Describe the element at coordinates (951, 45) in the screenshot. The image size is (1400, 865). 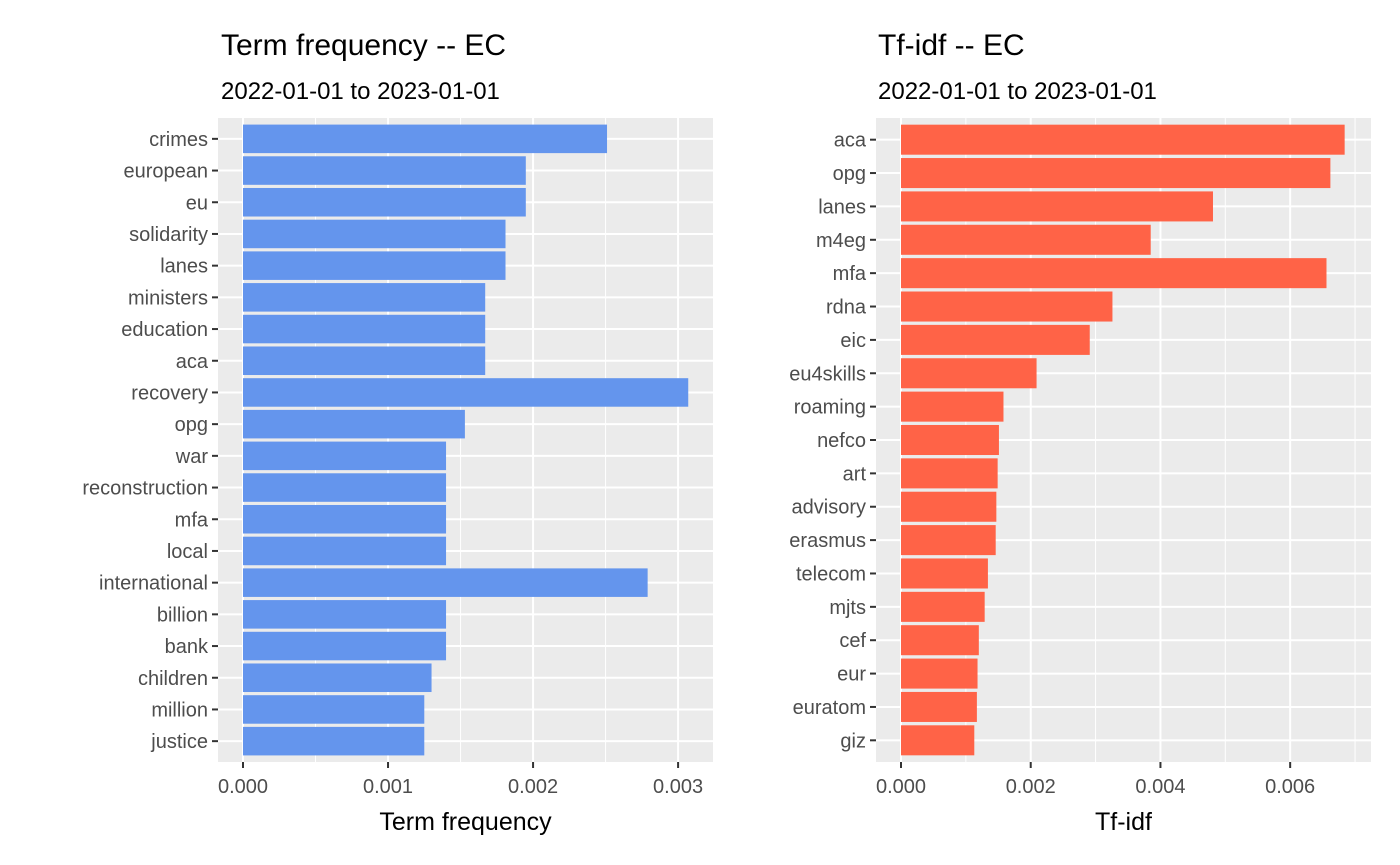
I see `chart-2-title: Tf-idf -- EC` at that location.